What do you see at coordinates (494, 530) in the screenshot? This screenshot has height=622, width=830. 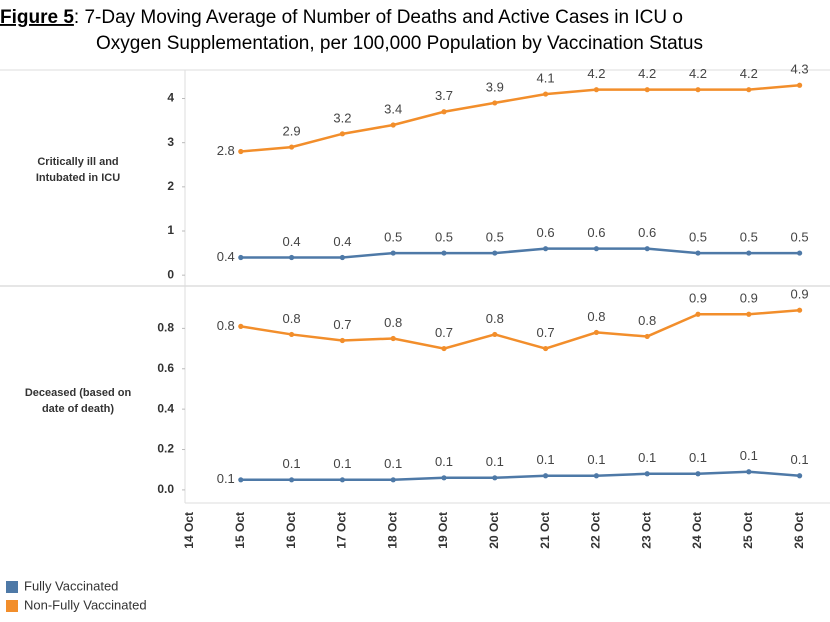 I see `x-tick-label: 20 Oct` at bounding box center [494, 530].